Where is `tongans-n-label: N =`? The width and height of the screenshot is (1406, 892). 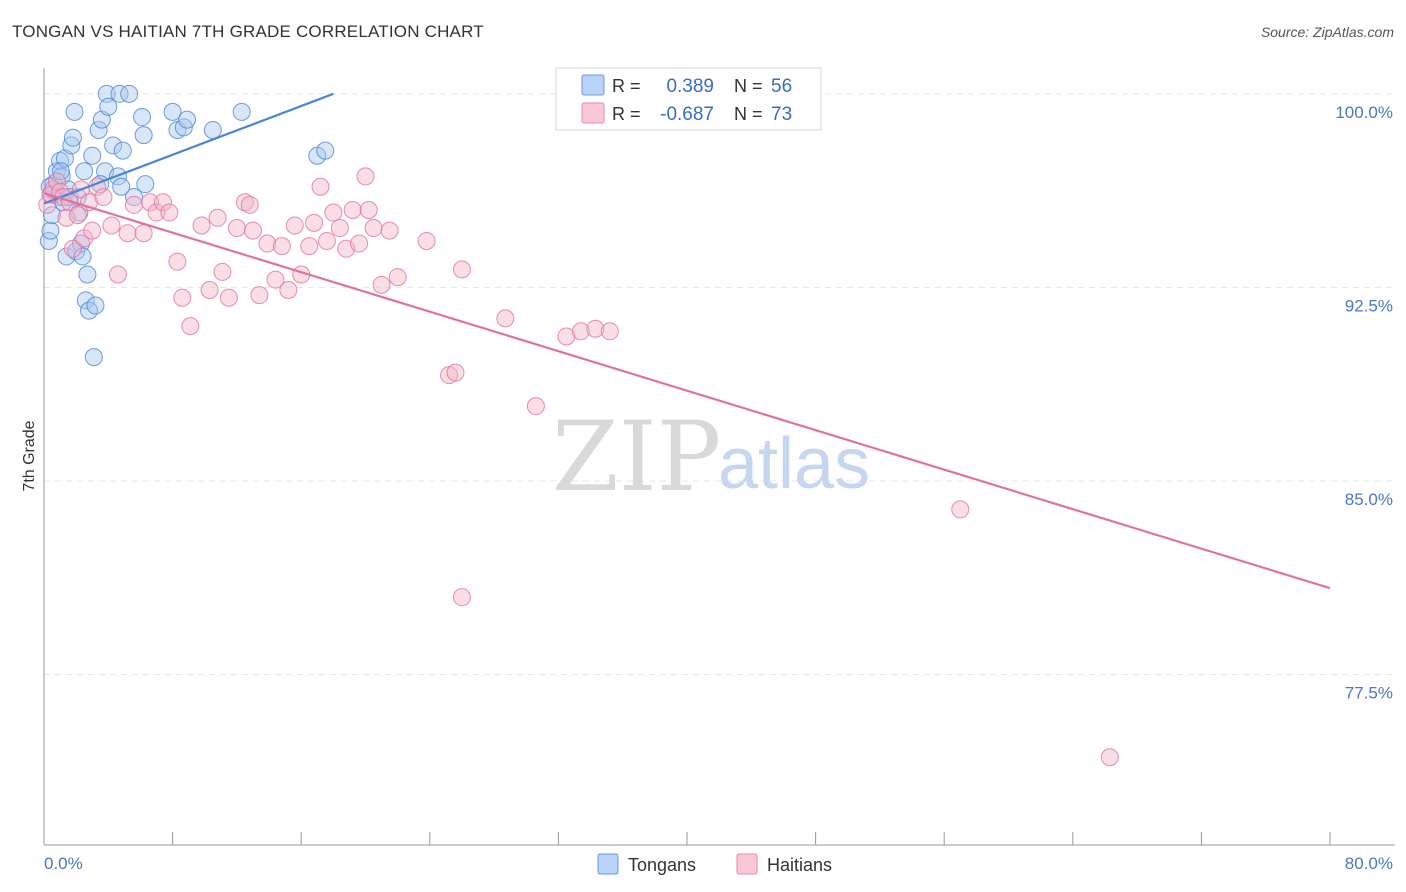
tongans-n-label: N = is located at coordinates (748, 86).